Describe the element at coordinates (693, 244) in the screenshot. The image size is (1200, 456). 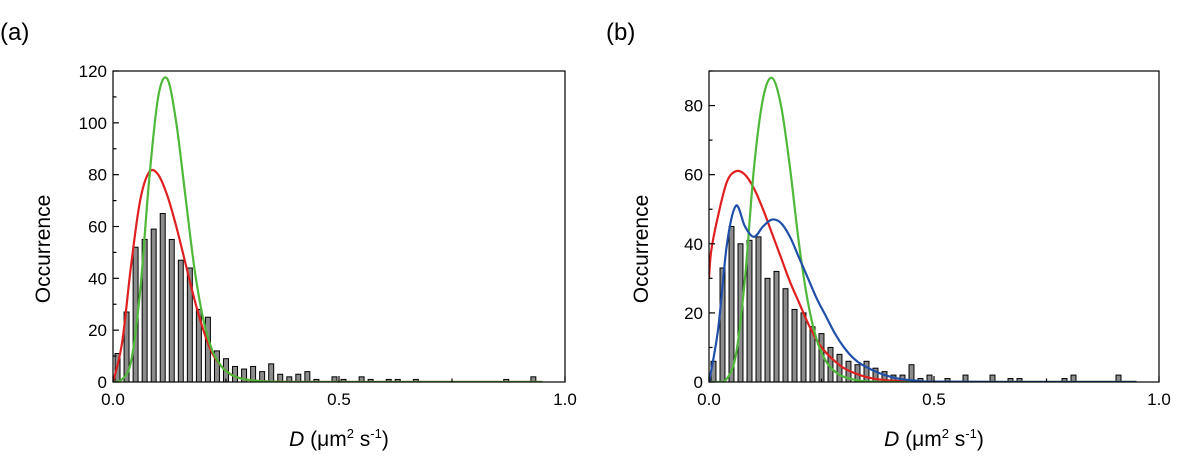
I see `panel-b-y-tick-label: 40` at that location.